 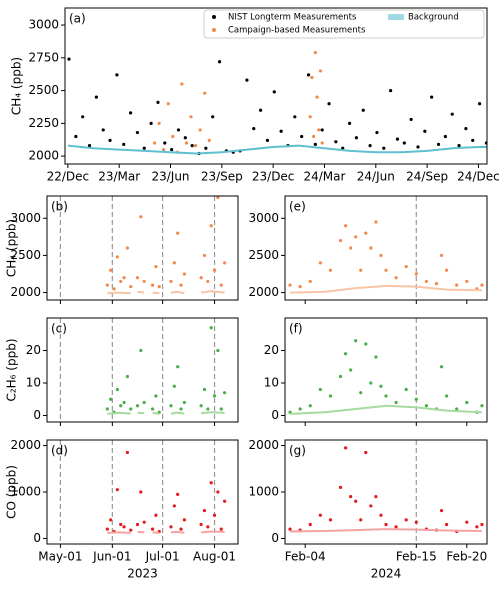 I want to click on legend-label: Background, so click(x=433, y=18).